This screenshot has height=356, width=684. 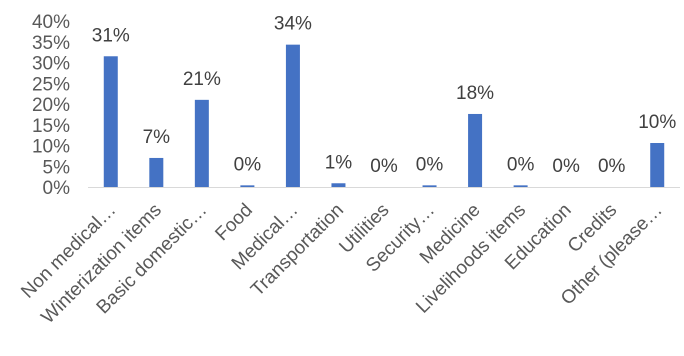 I want to click on data-label: 21%, so click(x=202, y=79).